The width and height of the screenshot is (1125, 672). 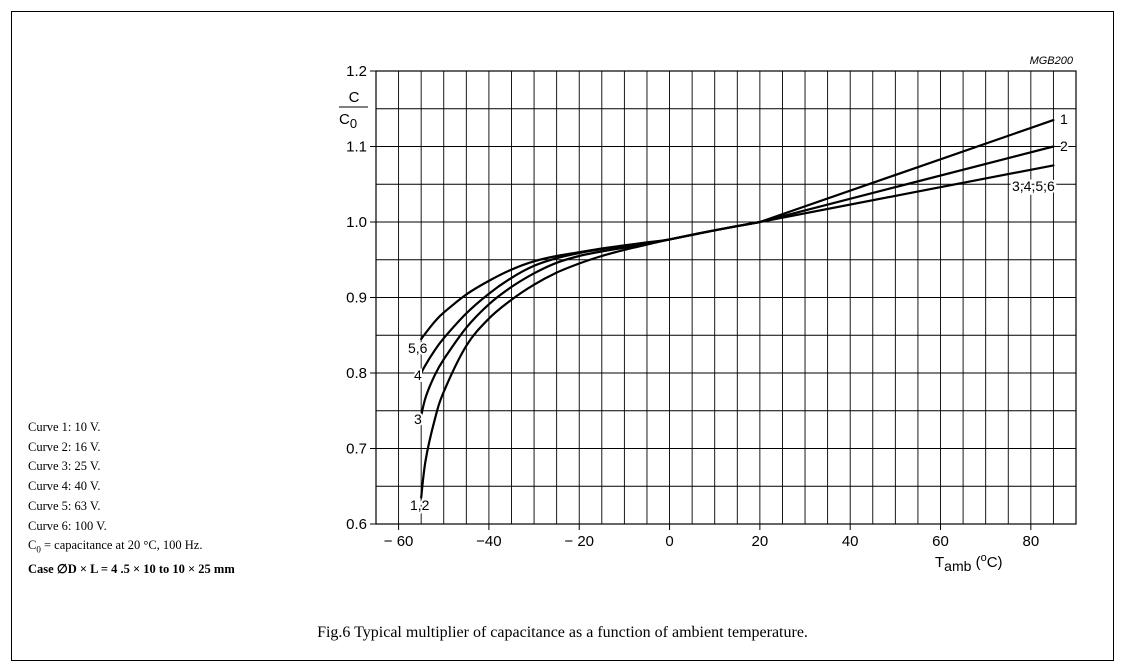 What do you see at coordinates (399, 541) in the screenshot?
I see `x-tick-label: − 60` at bounding box center [399, 541].